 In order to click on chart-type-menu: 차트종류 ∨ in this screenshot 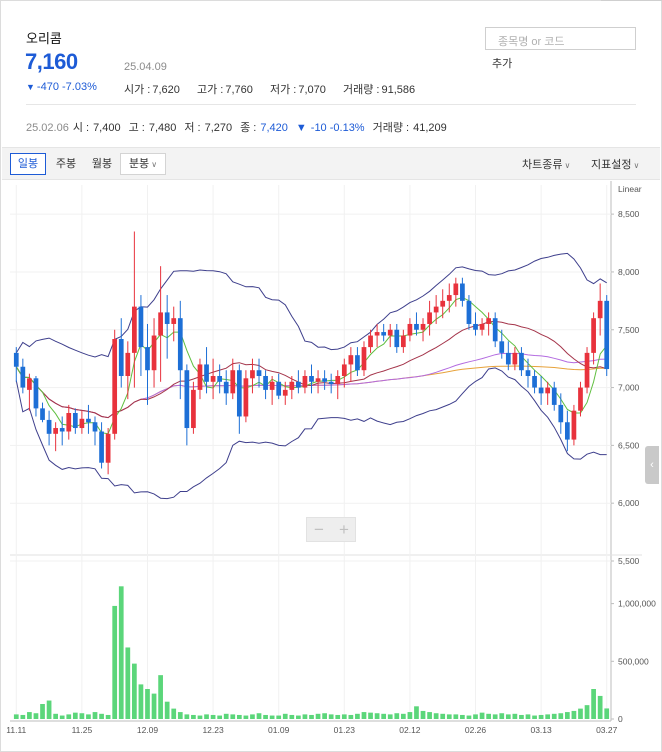, I will do `click(546, 164)`.